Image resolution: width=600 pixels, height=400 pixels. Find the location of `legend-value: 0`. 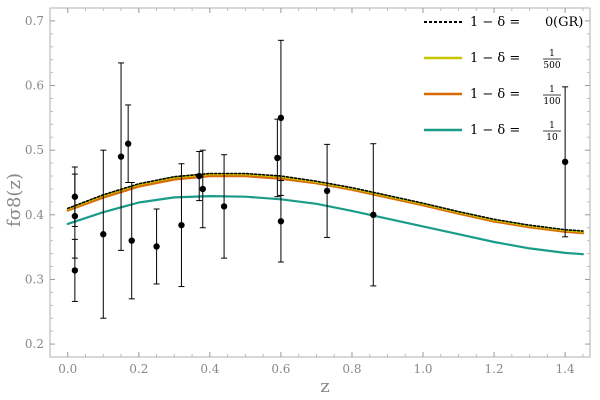

legend-value: 0 is located at coordinates (549, 22).